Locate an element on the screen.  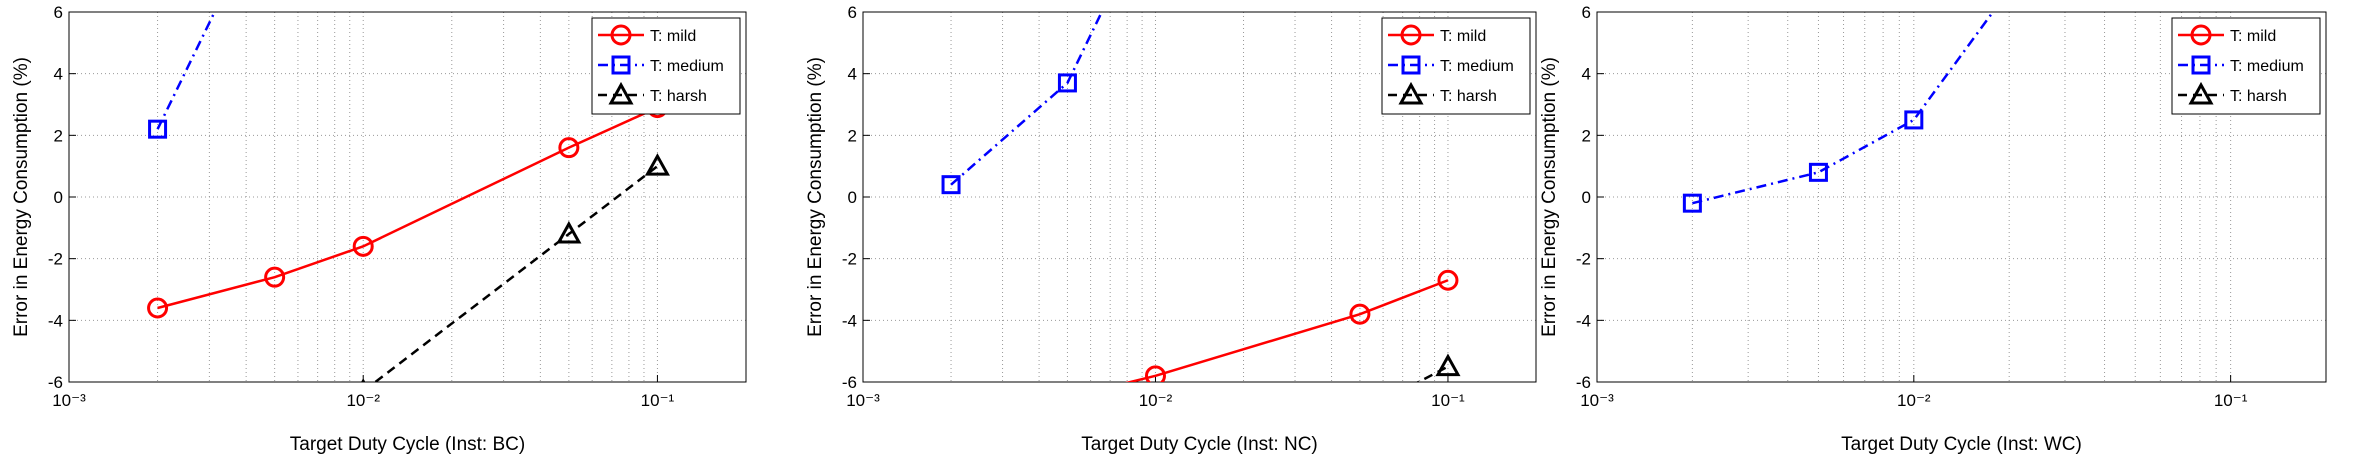
x-axis-label: Target Duty Cycle (Inst: NC) is located at coordinates (1199, 444).